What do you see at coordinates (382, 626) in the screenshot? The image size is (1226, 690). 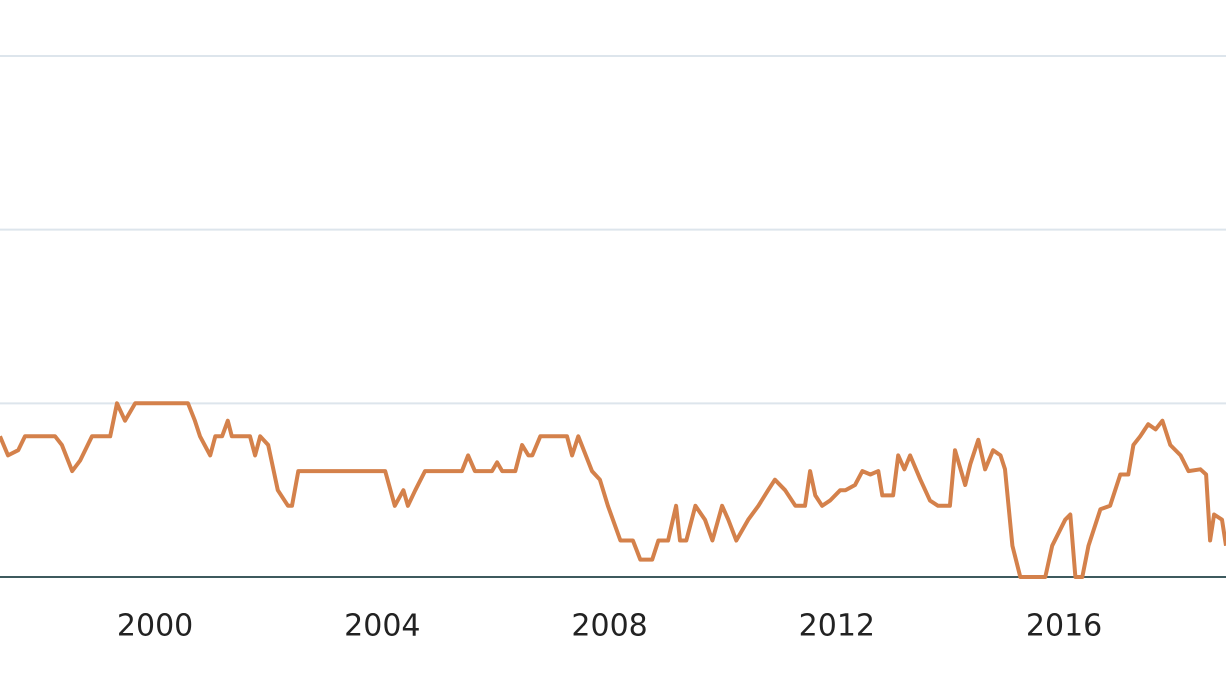 I see `x-tick-label: 2004` at bounding box center [382, 626].